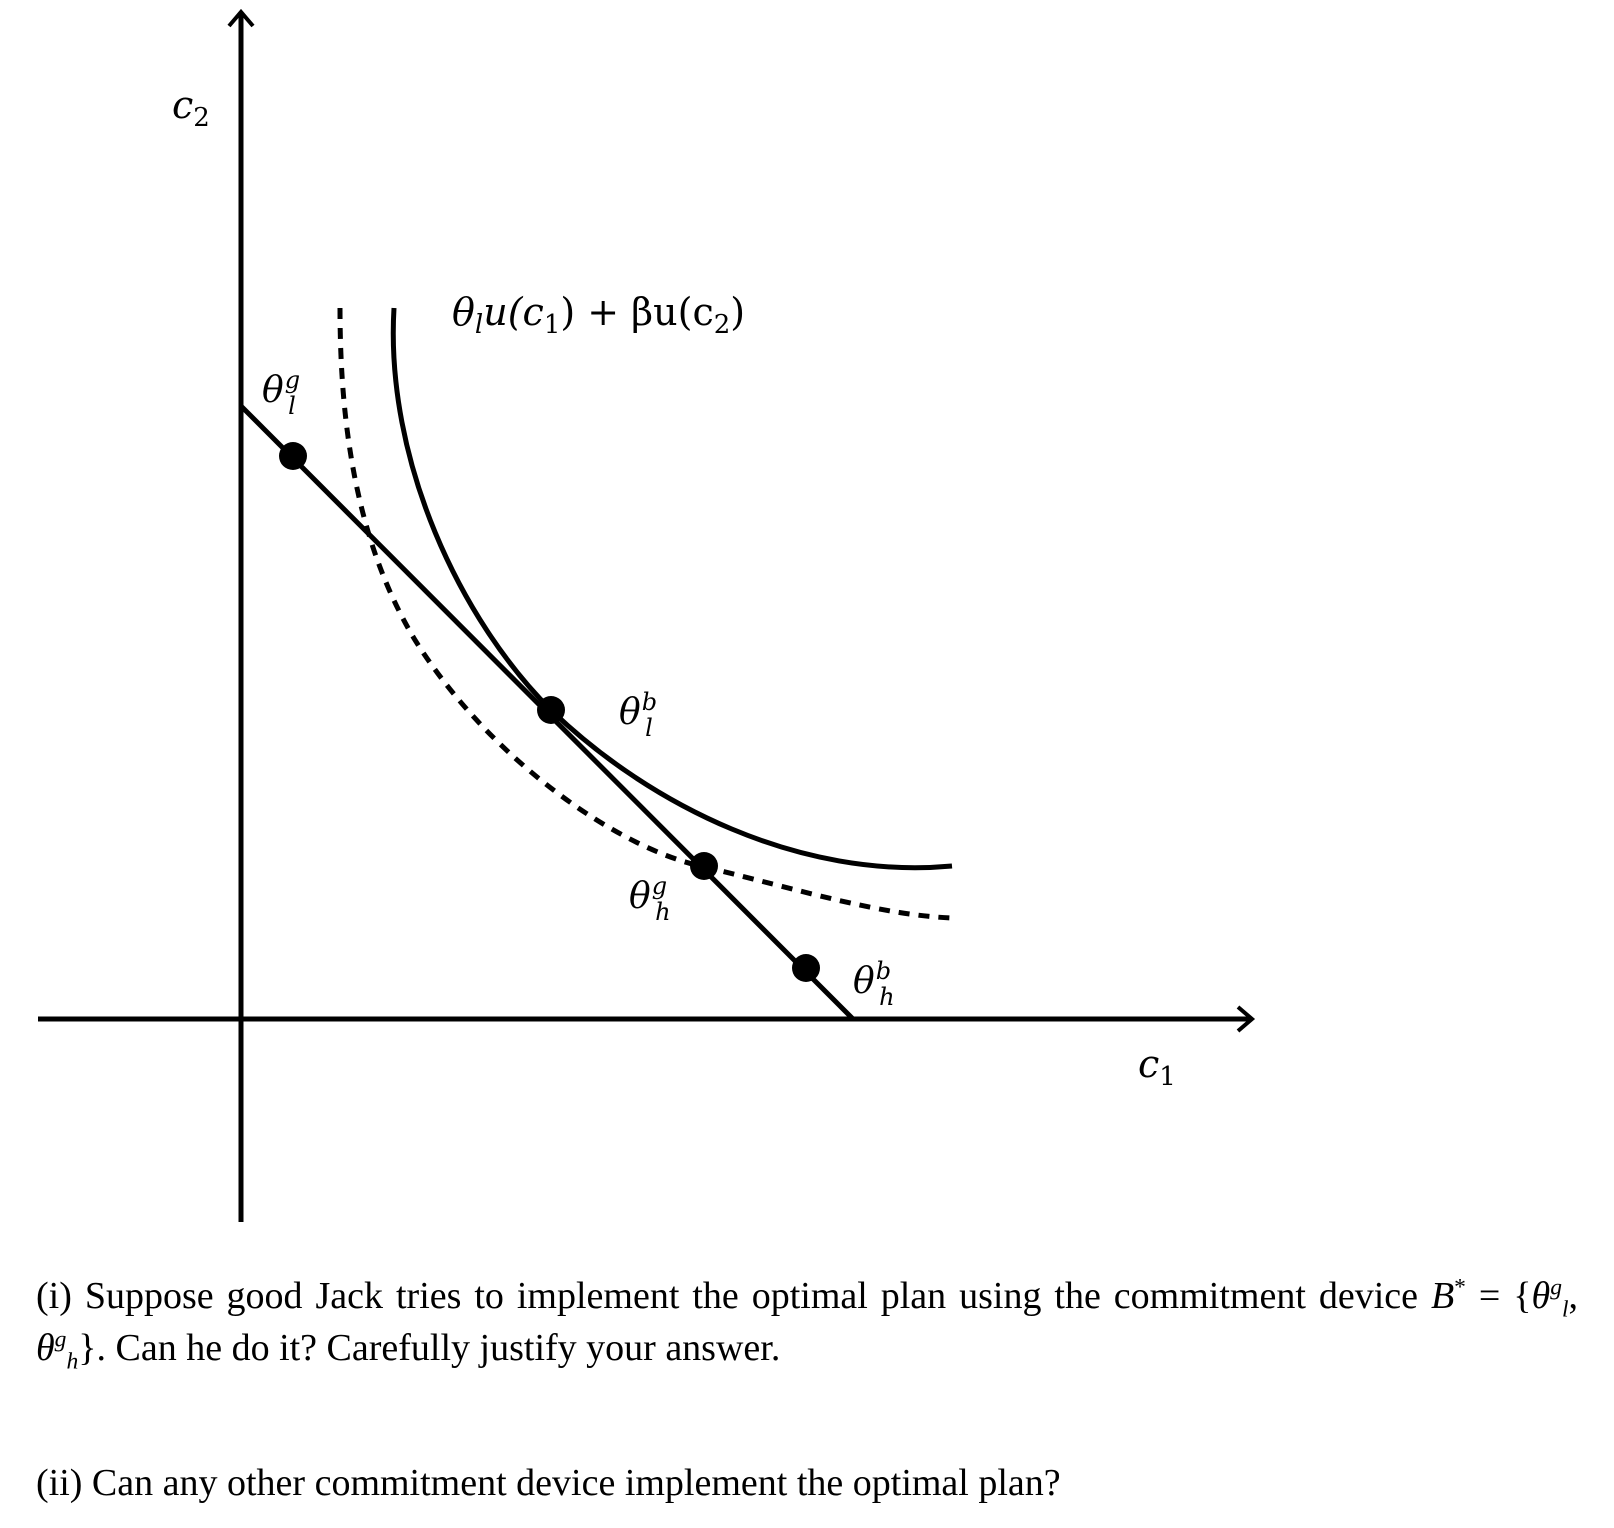  What do you see at coordinates (1556, 1287) in the screenshot?
I see `elem1-sup: g` at bounding box center [1556, 1287].